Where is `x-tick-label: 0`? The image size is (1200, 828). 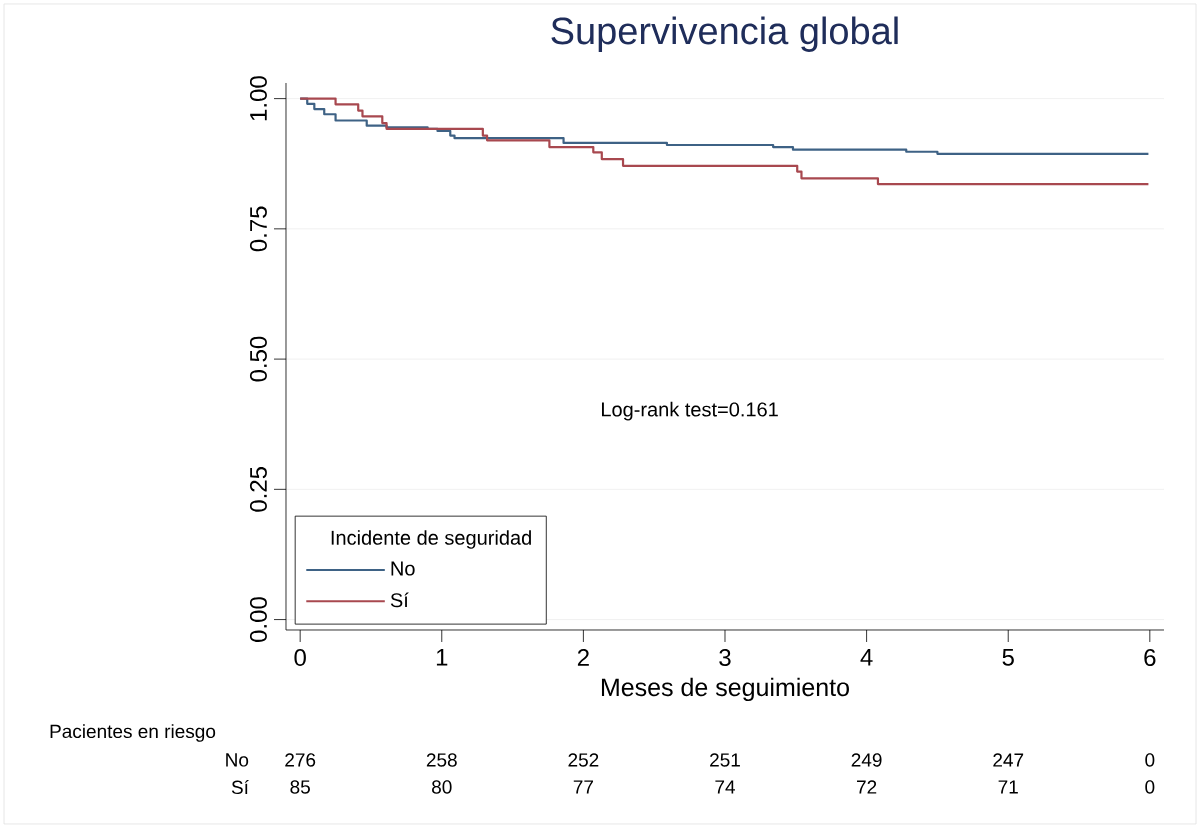
x-tick-label: 0 is located at coordinates (300, 658).